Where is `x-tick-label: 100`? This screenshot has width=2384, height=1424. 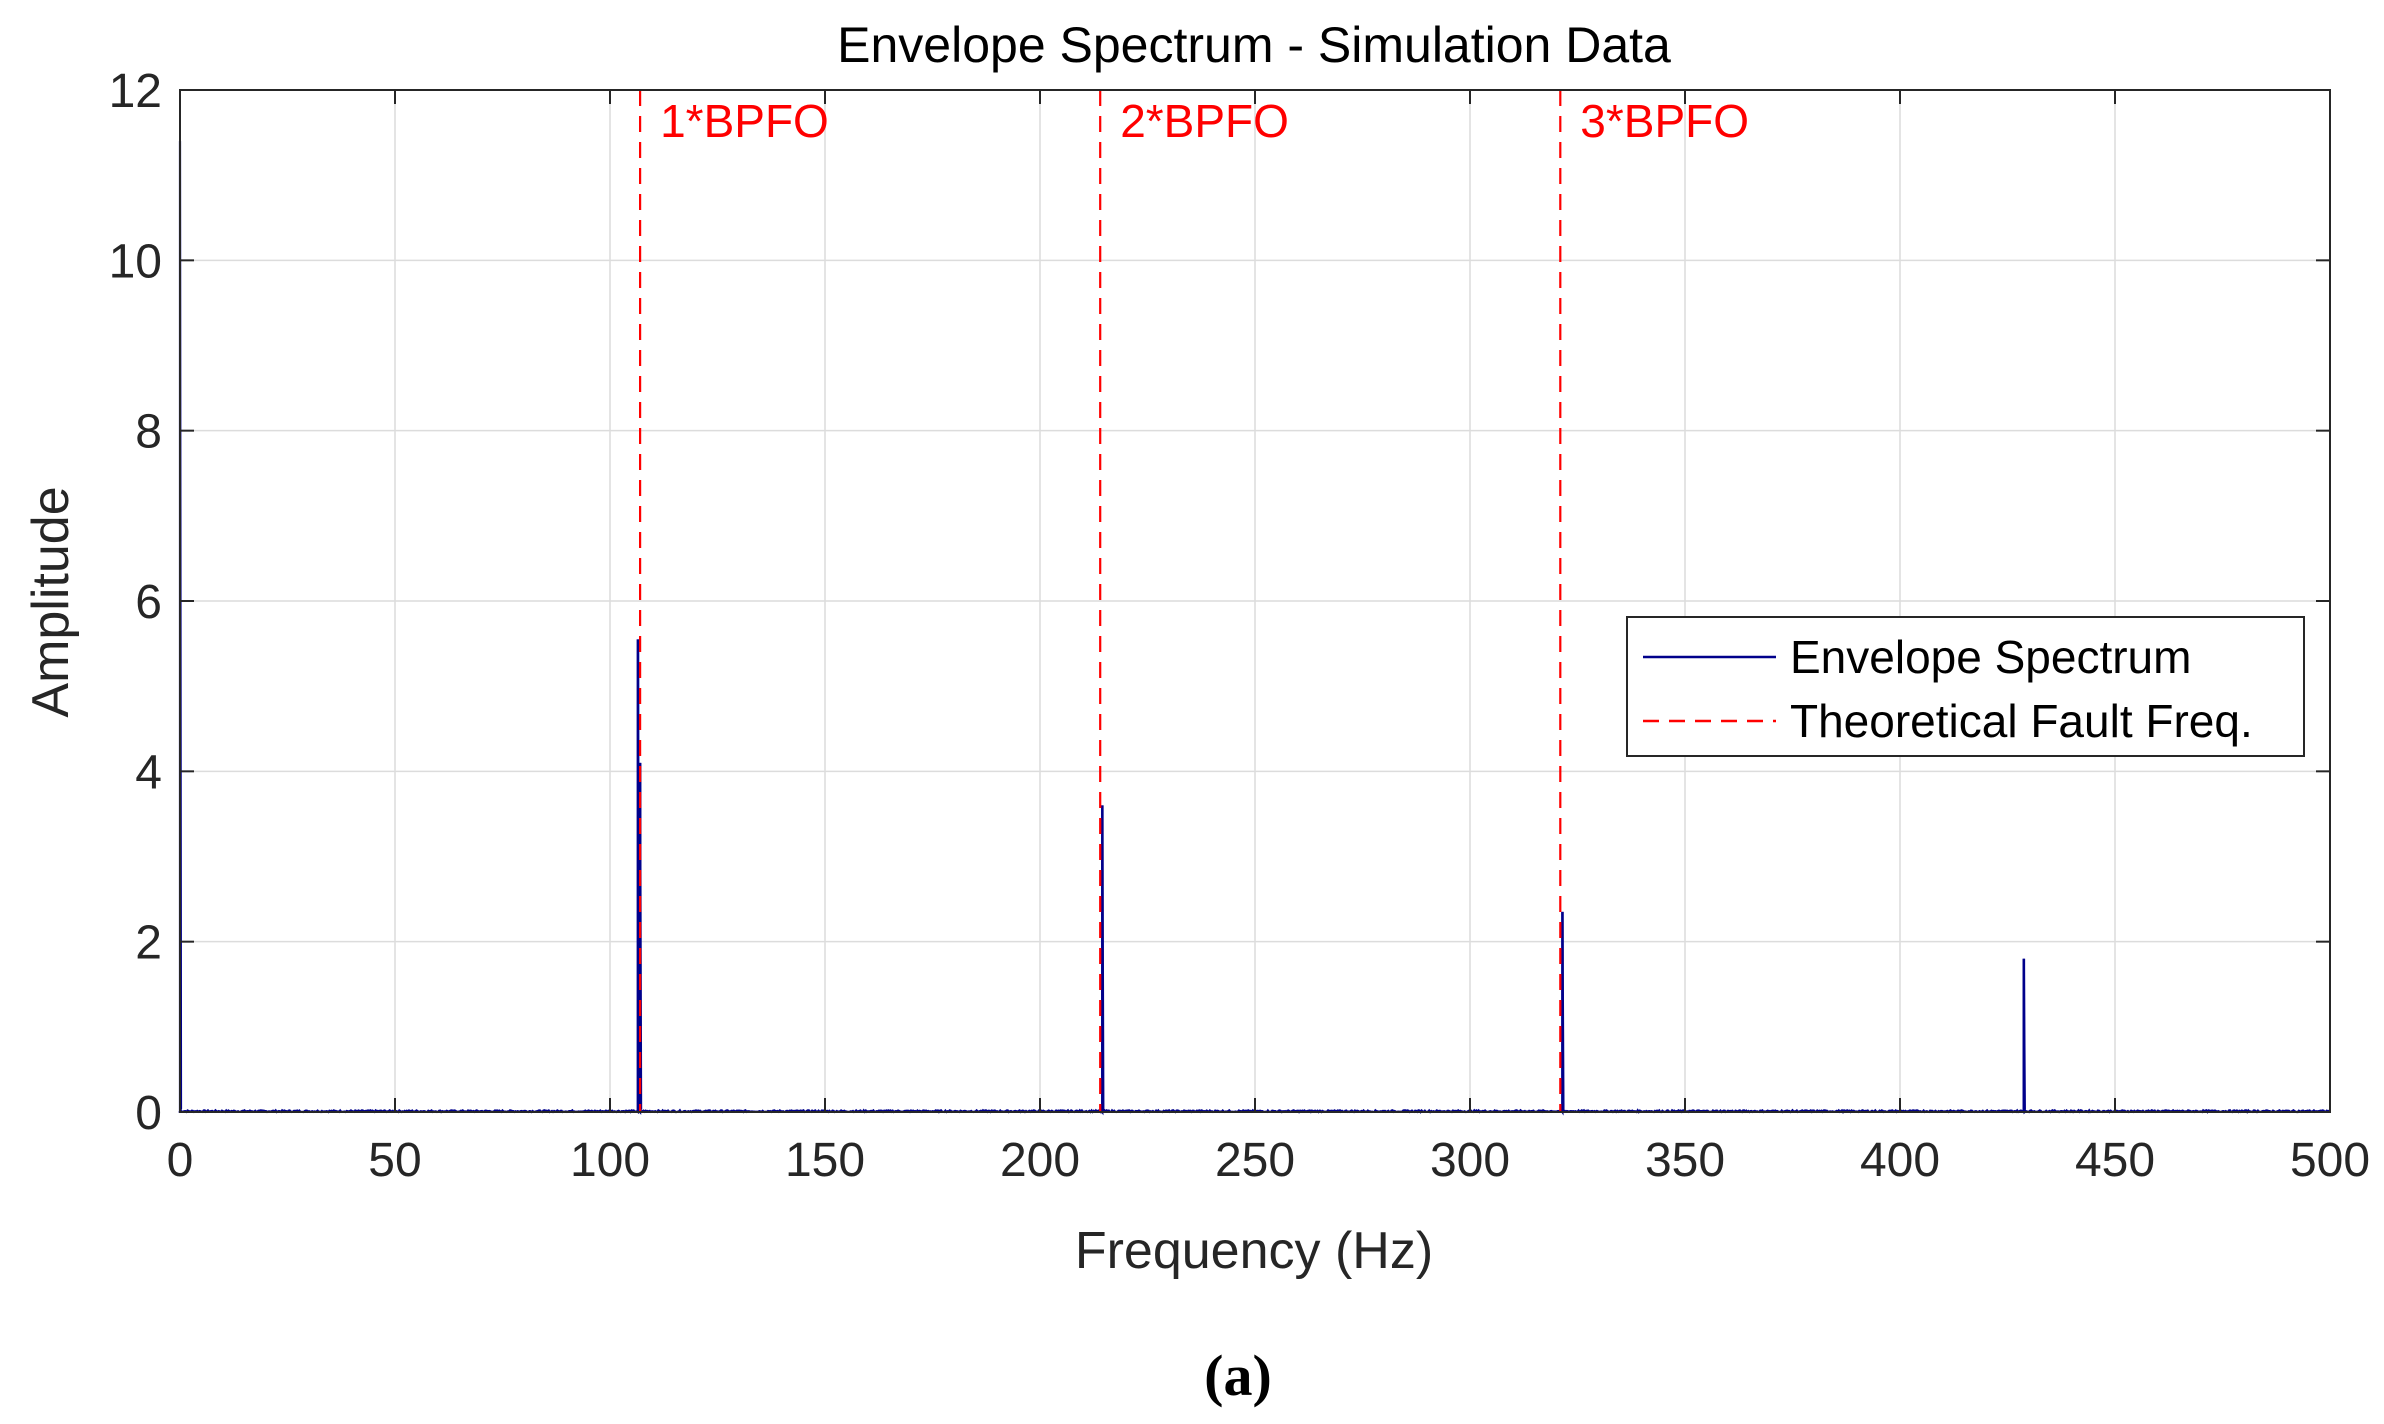
x-tick-label: 100 is located at coordinates (610, 1160).